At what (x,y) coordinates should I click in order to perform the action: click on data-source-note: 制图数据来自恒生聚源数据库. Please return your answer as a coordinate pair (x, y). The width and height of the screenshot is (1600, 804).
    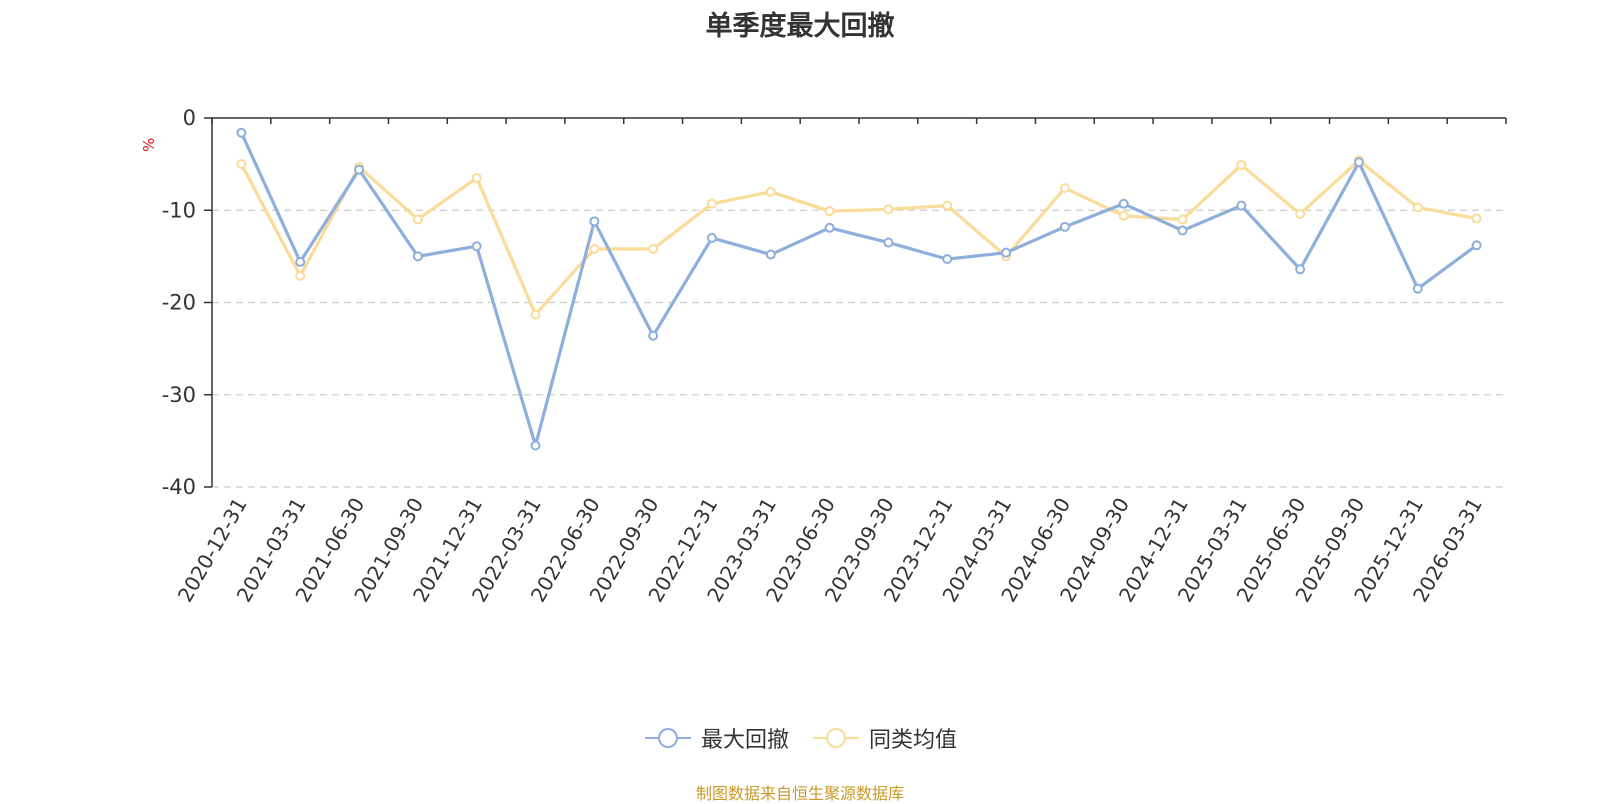
    Looking at the image, I should click on (799, 793).